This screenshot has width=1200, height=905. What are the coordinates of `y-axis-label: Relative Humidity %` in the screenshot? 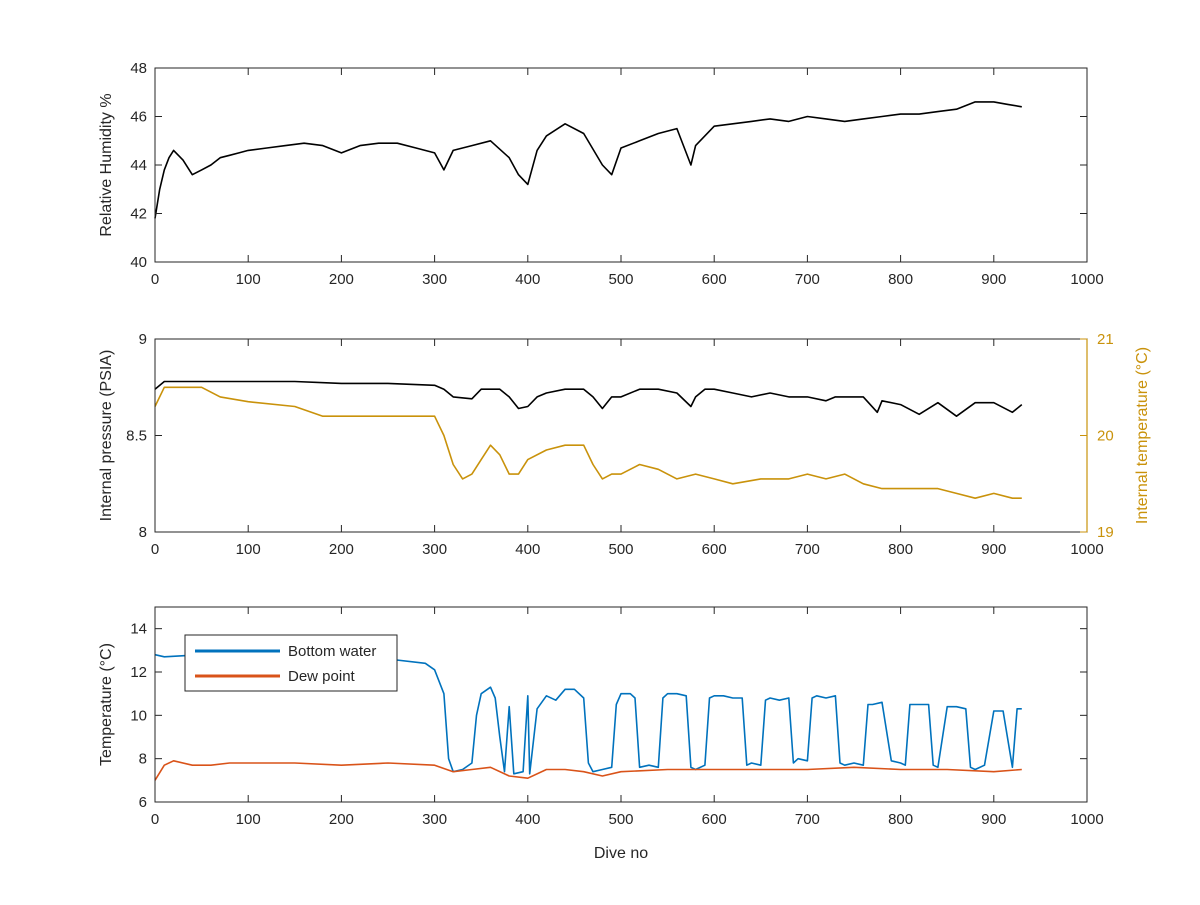 It's located at (106, 164).